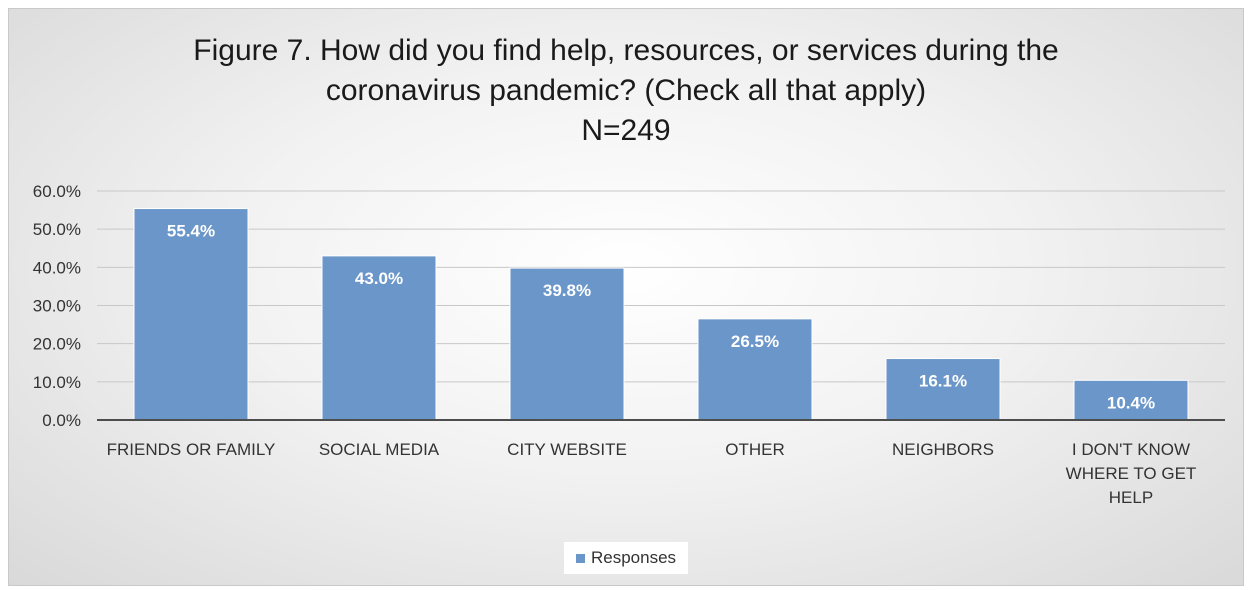  I want to click on legend-swatch, so click(580, 558).